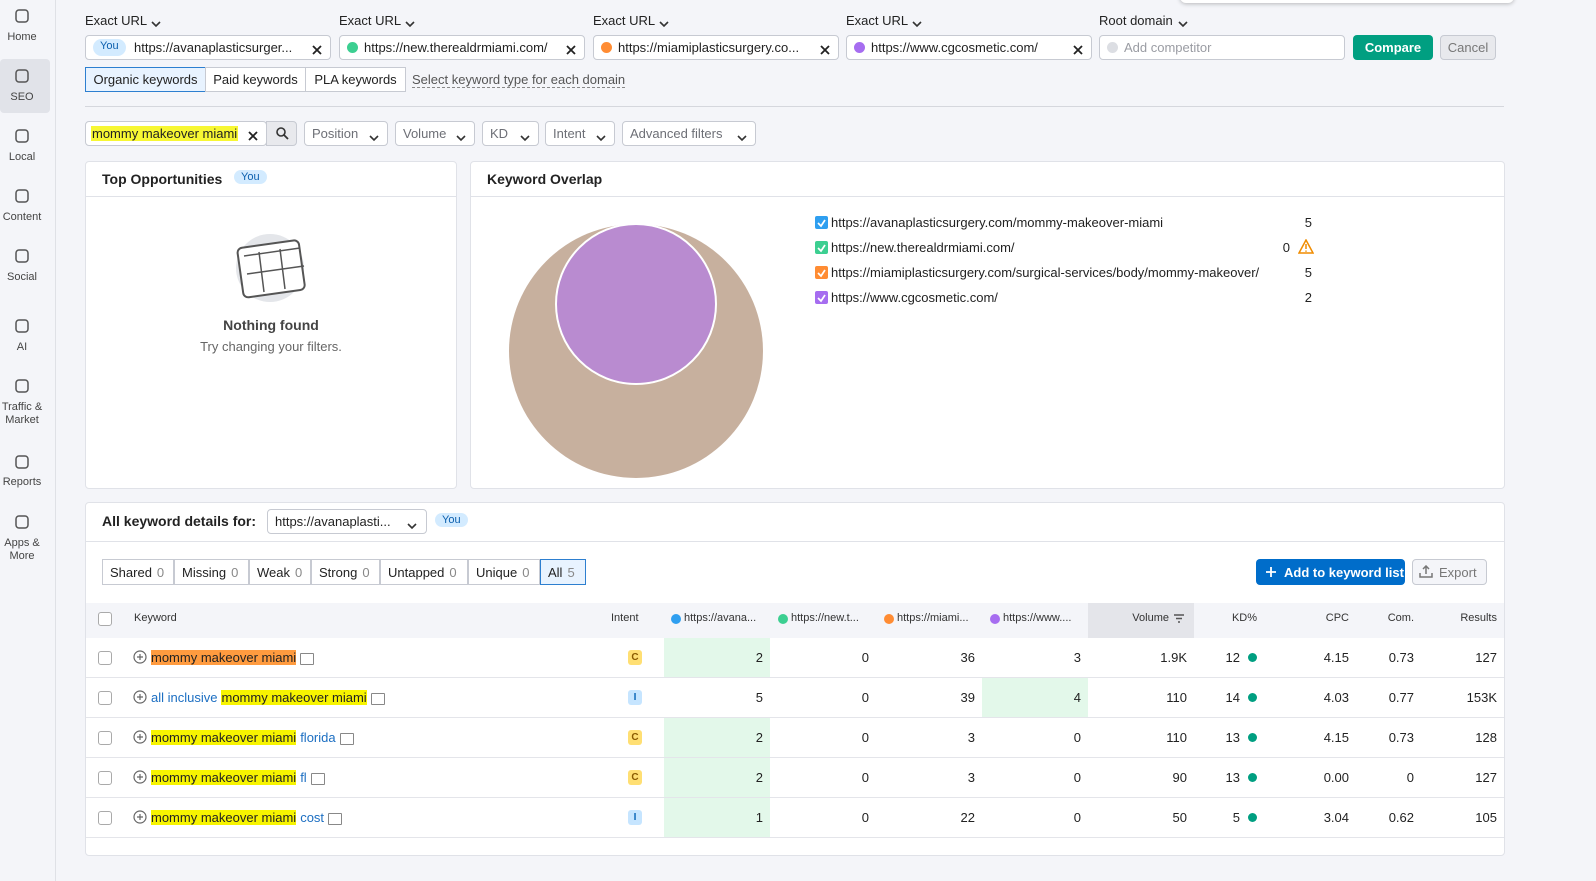 Image resolution: width=1596 pixels, height=881 pixels. Describe the element at coordinates (162, 179) in the screenshot. I see `panel-title: Top Opportunities` at that location.